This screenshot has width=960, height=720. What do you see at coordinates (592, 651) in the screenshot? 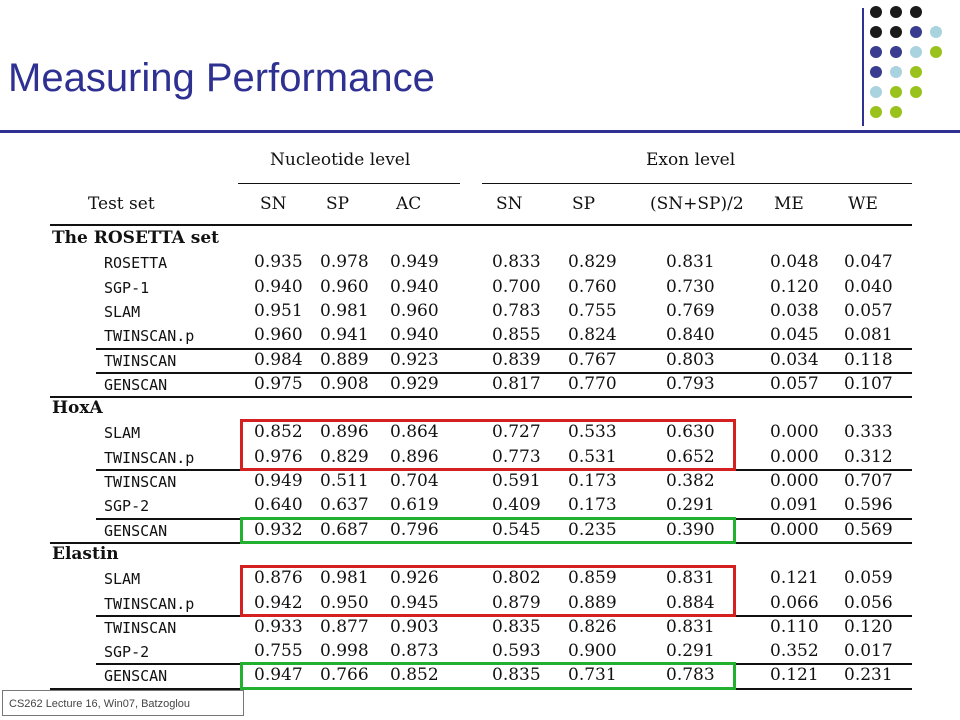
I see `table-cell: 0.900` at bounding box center [592, 651].